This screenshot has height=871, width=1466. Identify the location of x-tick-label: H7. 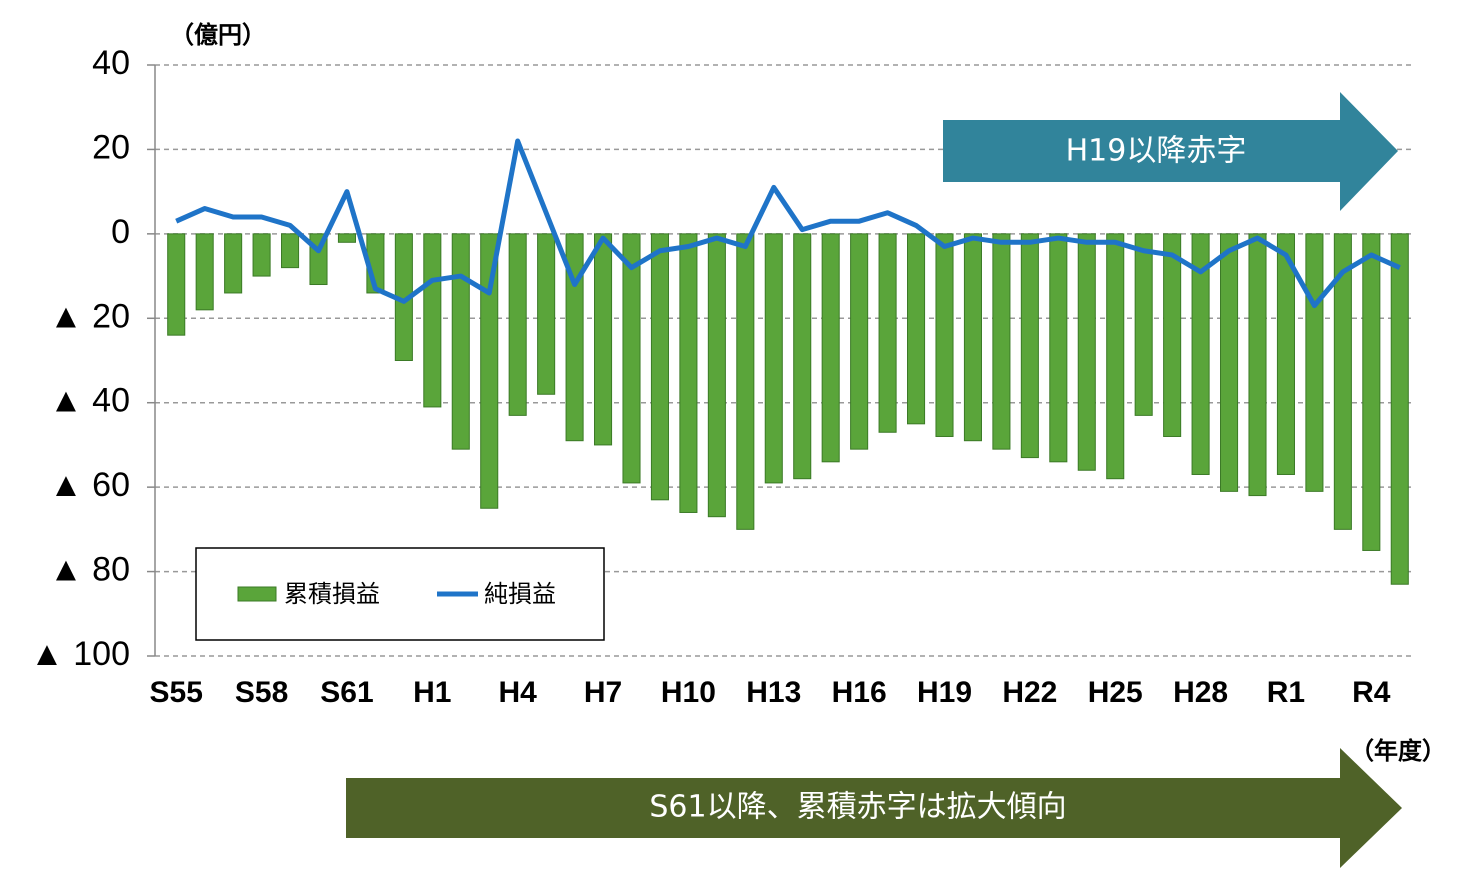
(603, 692).